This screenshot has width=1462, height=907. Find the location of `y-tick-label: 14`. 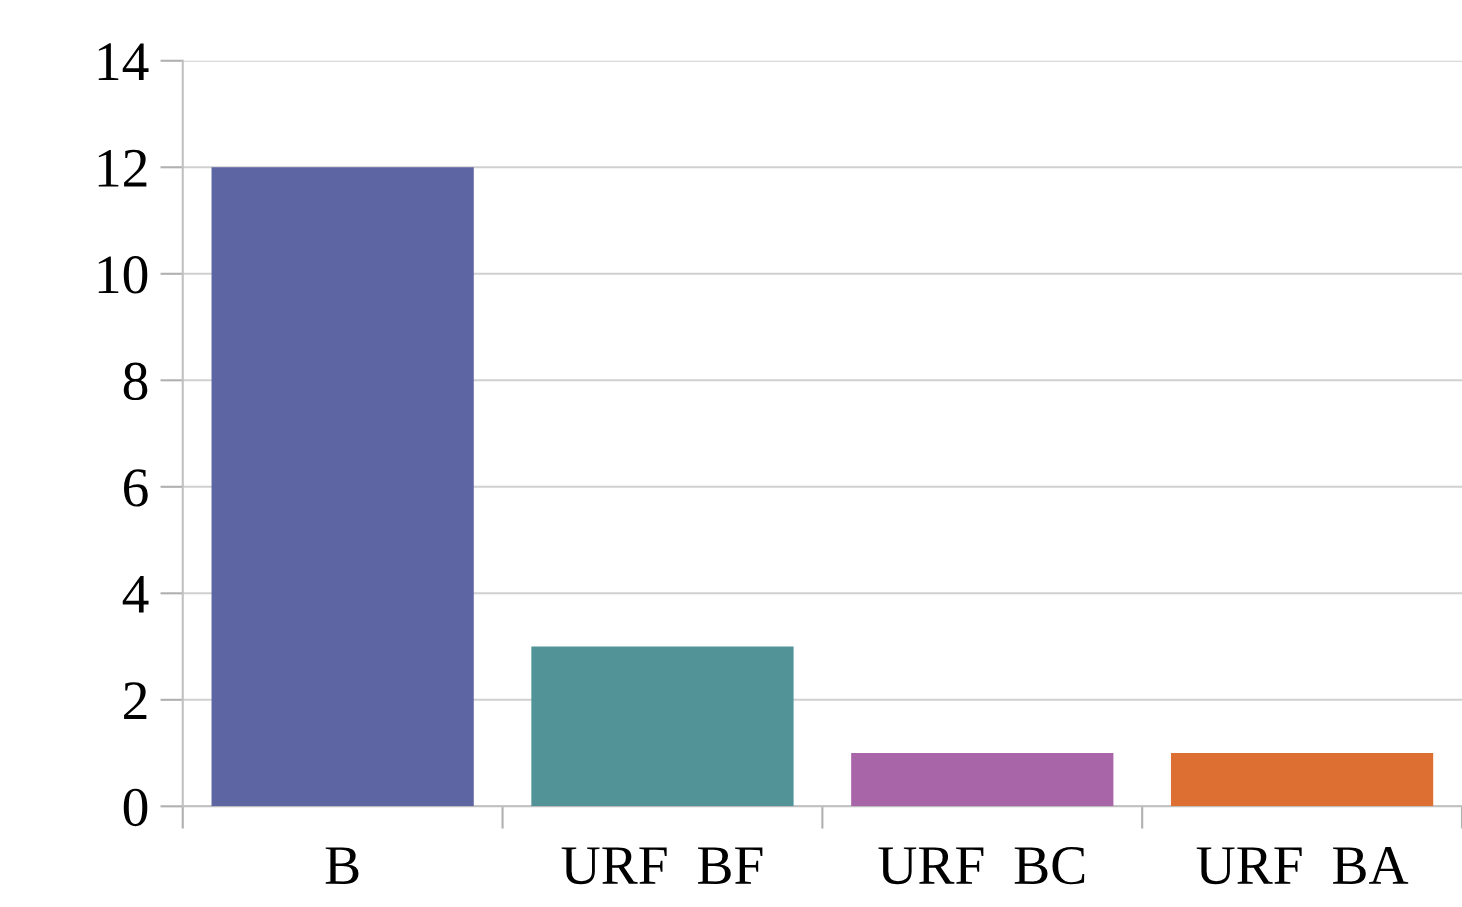

y-tick-label: 14 is located at coordinates (123, 62).